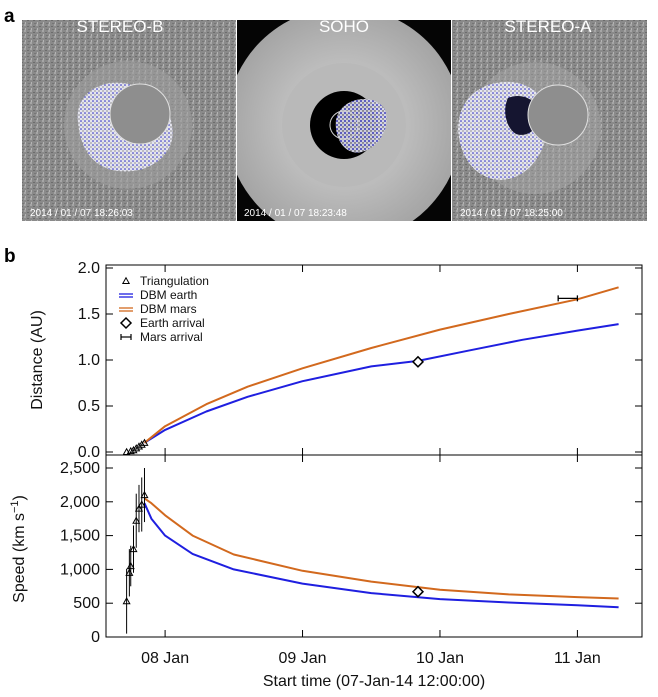 The image size is (658, 697). What do you see at coordinates (172, 323) in the screenshot?
I see `legend-label: Earth arrival` at bounding box center [172, 323].